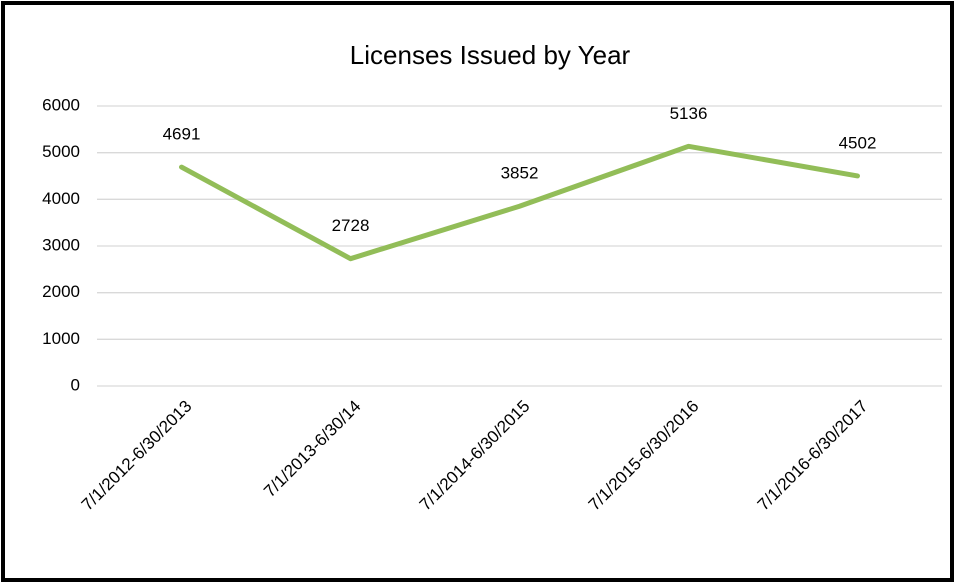 Image resolution: width=959 pixels, height=584 pixels. Describe the element at coordinates (858, 142) in the screenshot. I see `data-label: 4502` at that location.